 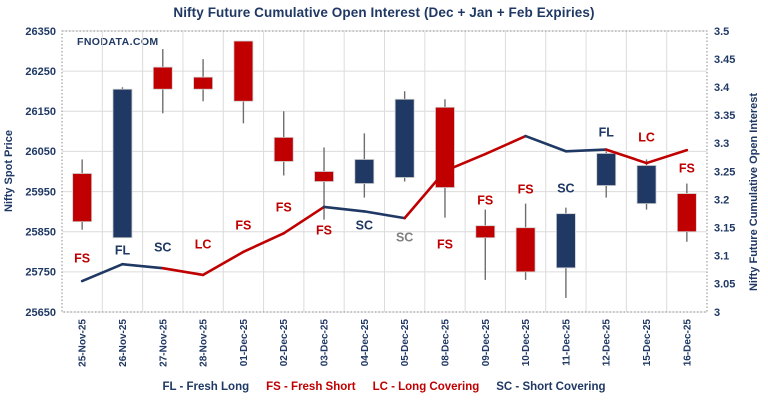 I want to click on legend-item: SC - Short Covering, so click(x=551, y=387).